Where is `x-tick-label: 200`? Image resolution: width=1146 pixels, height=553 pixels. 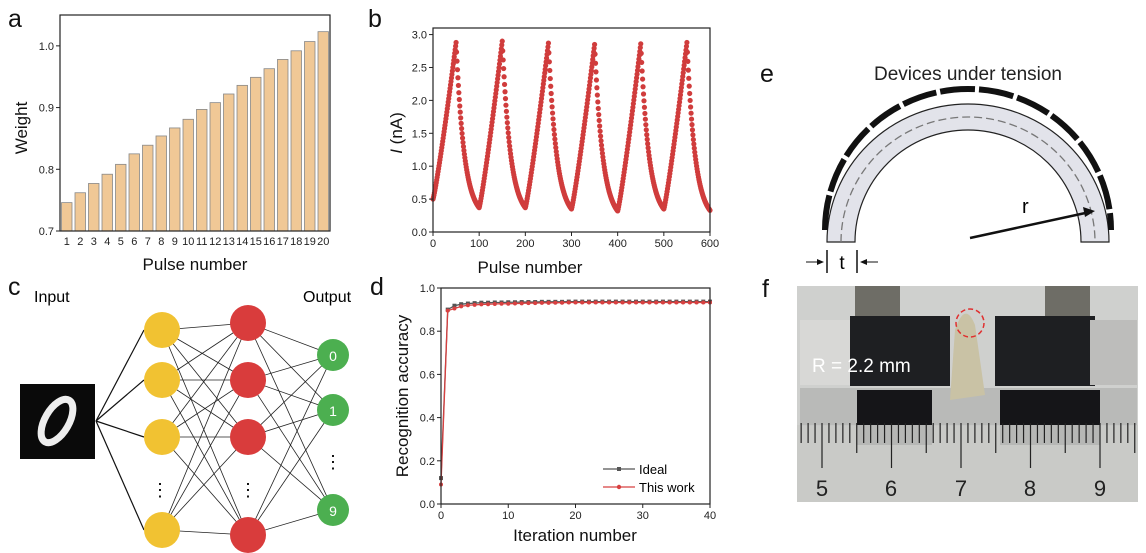 x-tick-label: 200 is located at coordinates (525, 244).